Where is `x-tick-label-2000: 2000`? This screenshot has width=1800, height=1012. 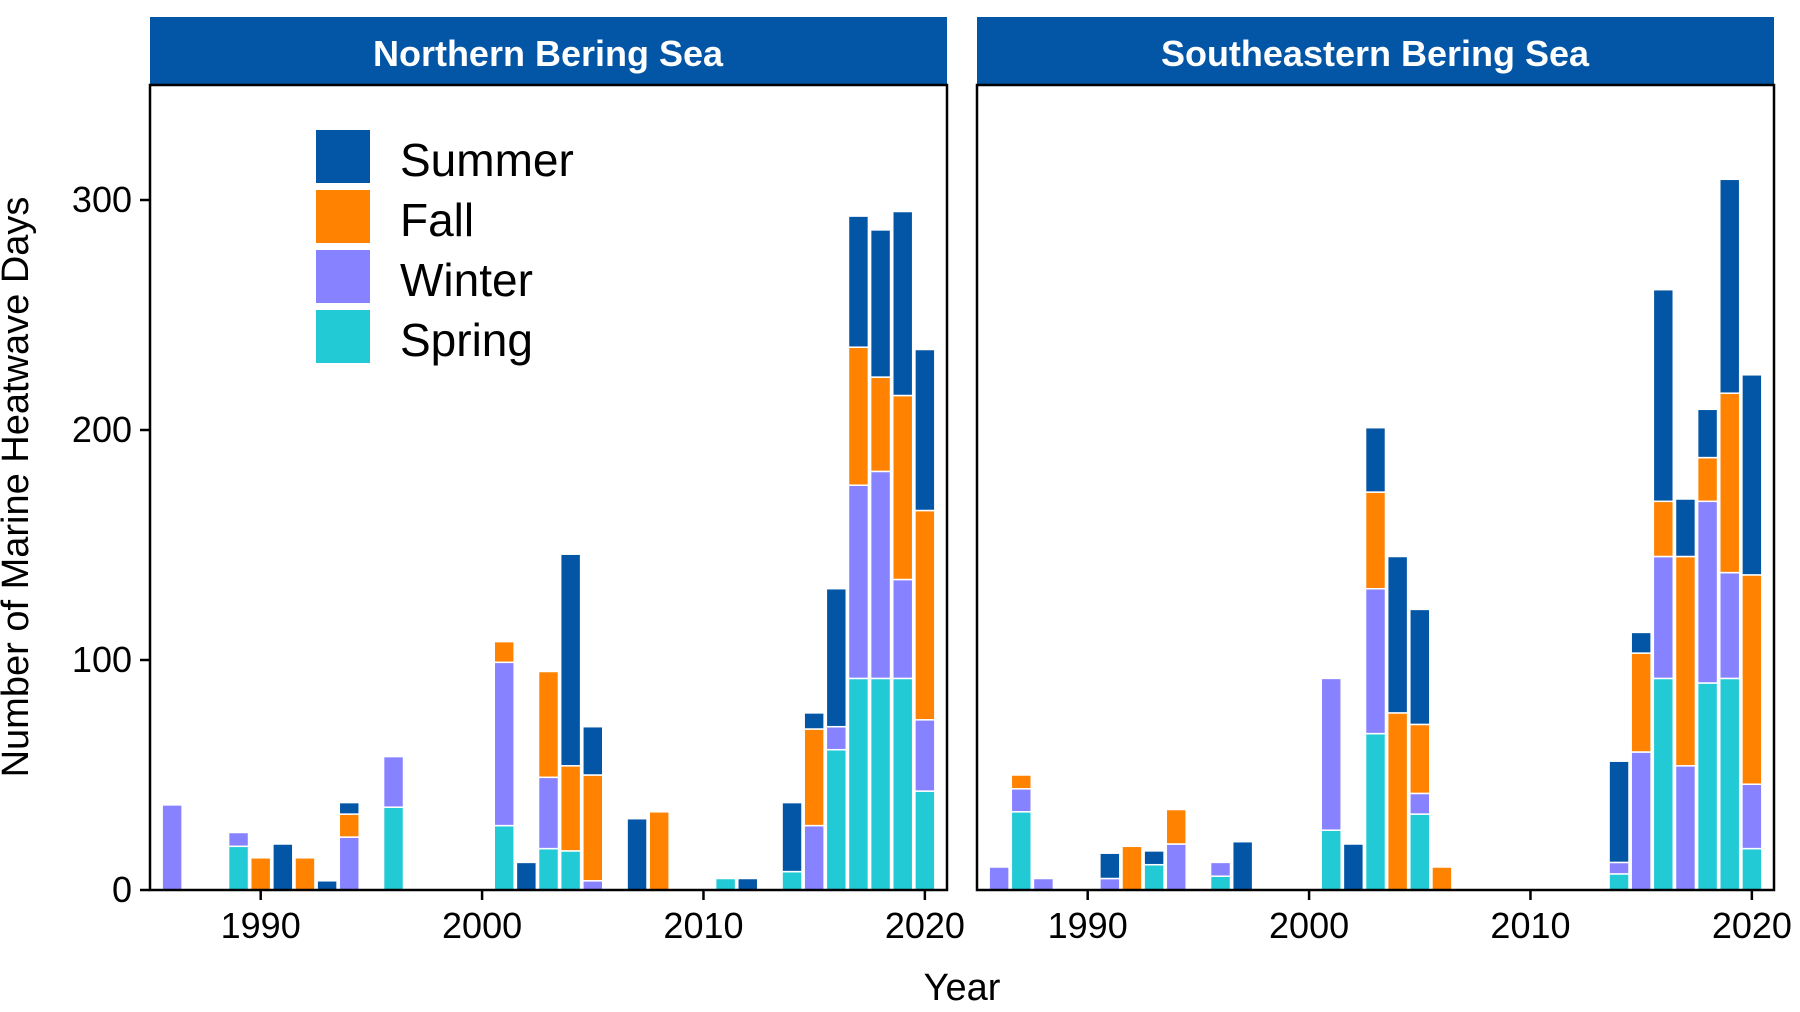
x-tick-label-2000: 2000 is located at coordinates (482, 925).